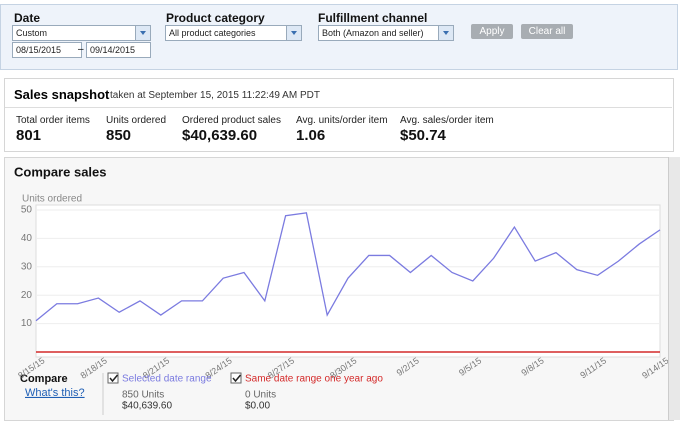  What do you see at coordinates (81, 33) in the screenshot?
I see `date-preset-select: Custom` at bounding box center [81, 33].